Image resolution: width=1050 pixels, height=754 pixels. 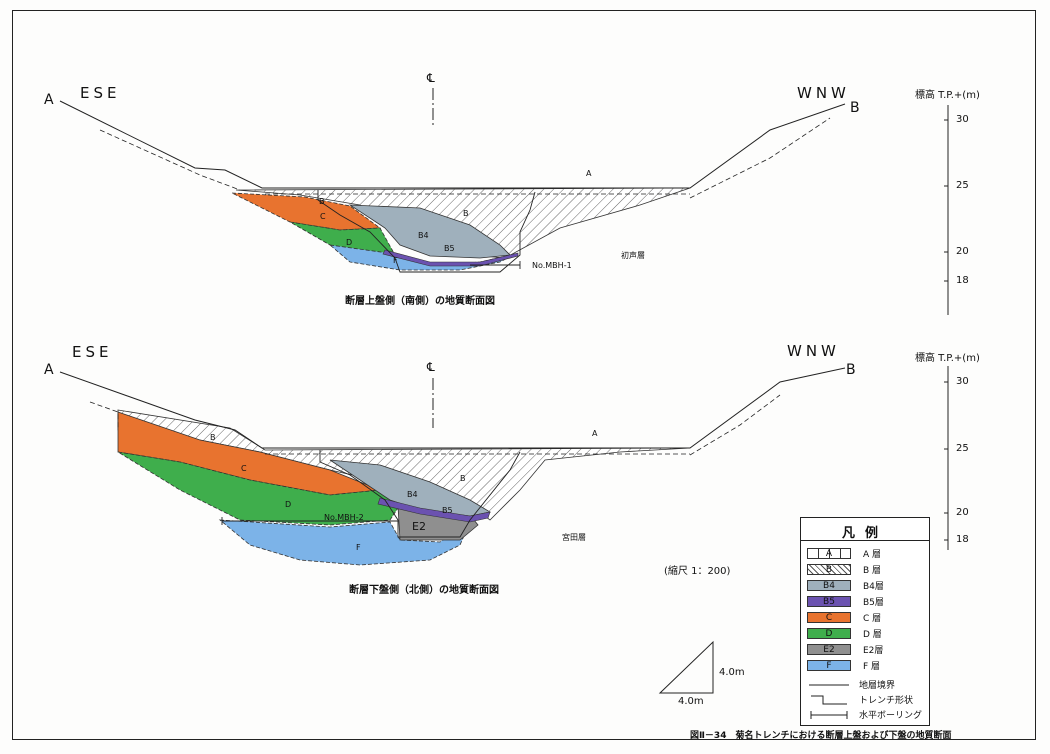 I want to click on horizontal-boring-icon, so click(x=829, y=714).